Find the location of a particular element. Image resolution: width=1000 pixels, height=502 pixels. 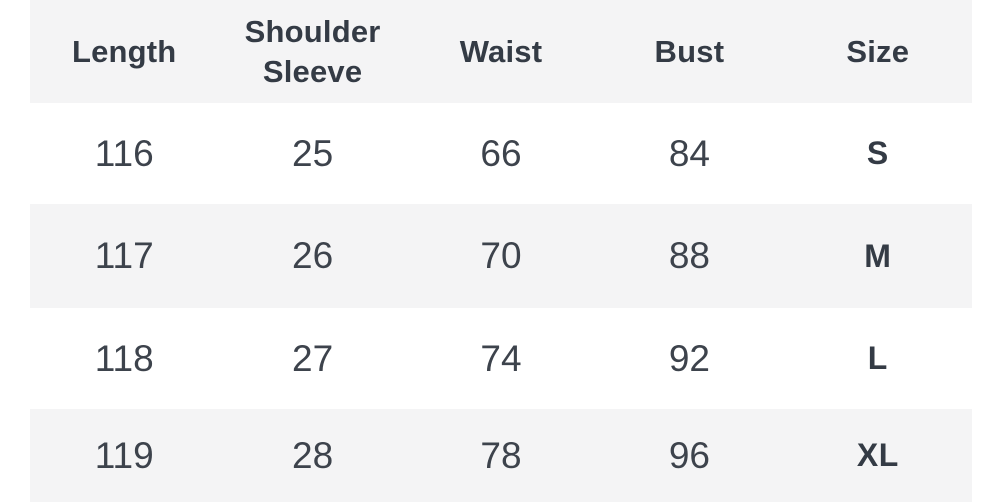

cell-m-size-label: M is located at coordinates (878, 255).